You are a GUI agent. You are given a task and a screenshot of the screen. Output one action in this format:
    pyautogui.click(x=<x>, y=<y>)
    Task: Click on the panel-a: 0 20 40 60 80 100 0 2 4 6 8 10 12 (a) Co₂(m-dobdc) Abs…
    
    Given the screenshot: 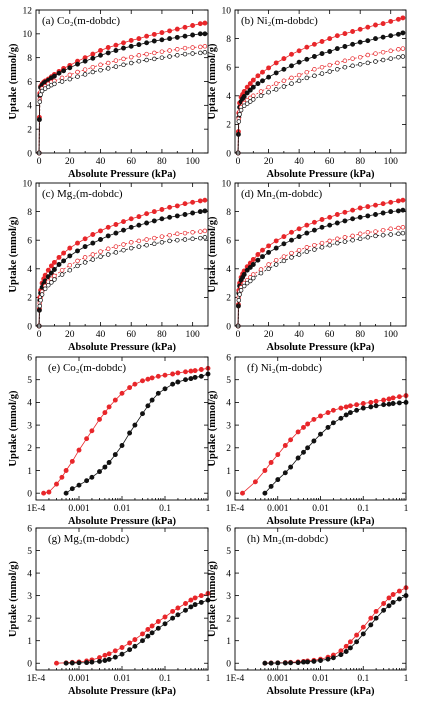 What is the action you would take?
    pyautogui.click(x=108, y=93)
    